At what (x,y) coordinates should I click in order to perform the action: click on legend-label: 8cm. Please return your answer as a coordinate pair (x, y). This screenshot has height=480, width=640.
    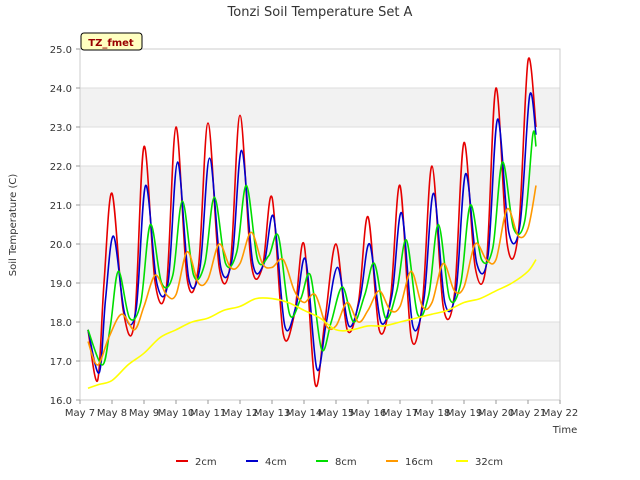
    Looking at the image, I should click on (346, 462).